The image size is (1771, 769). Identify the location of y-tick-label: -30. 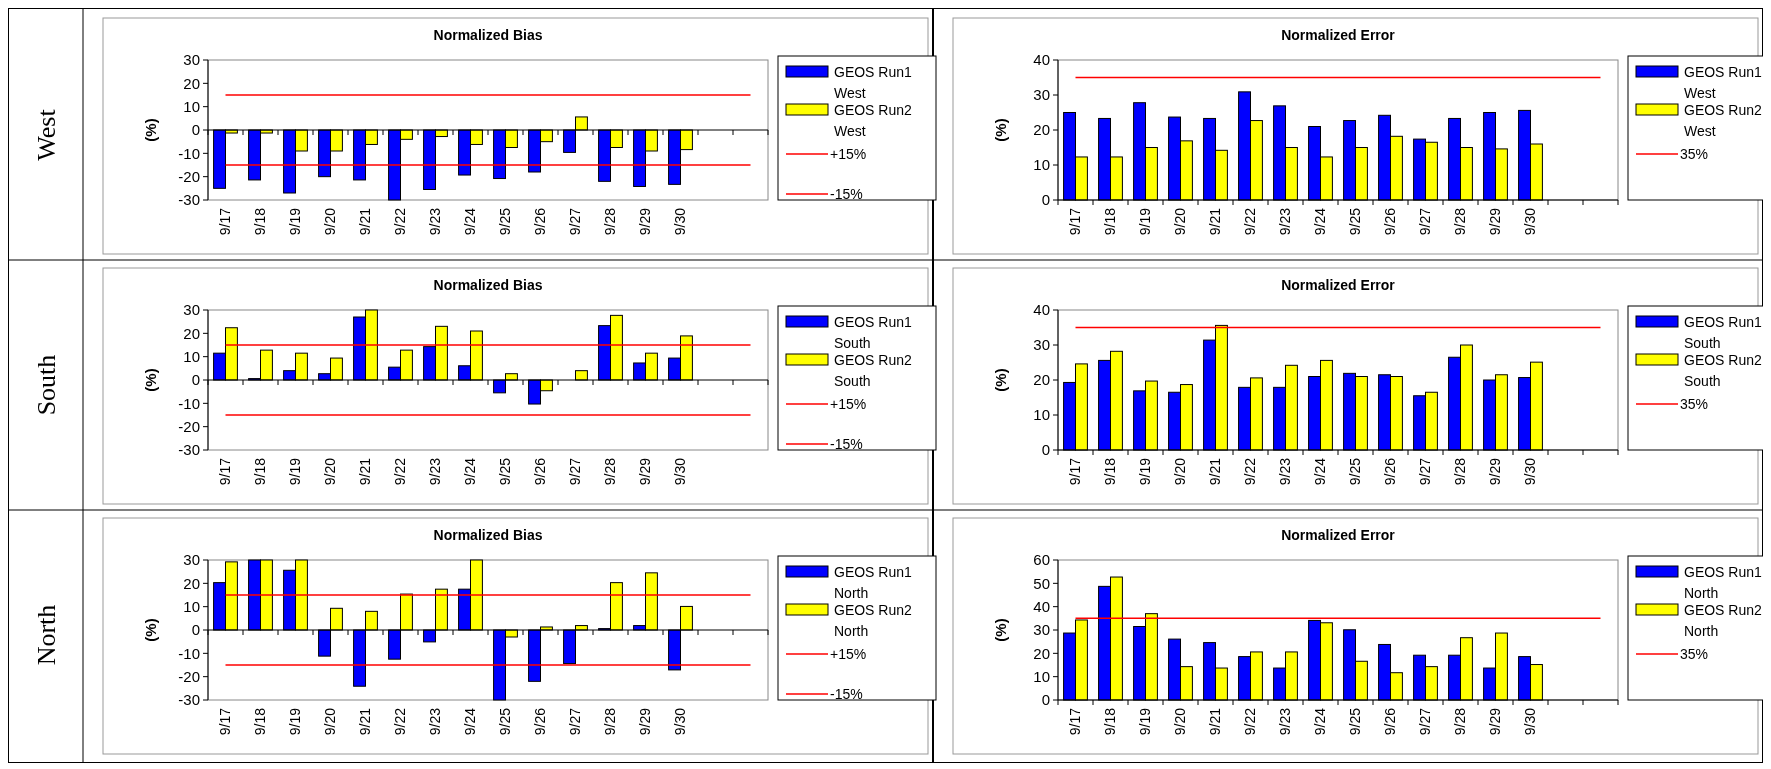
(189, 200).